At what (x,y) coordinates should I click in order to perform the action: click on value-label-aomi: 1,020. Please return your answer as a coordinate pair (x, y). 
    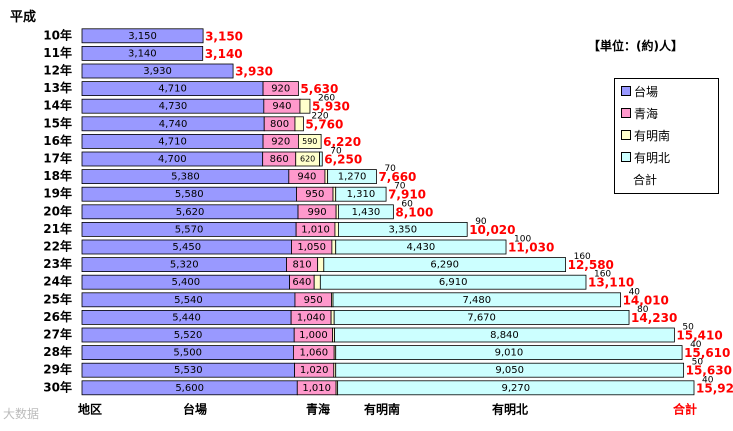
    Looking at the image, I should click on (314, 370).